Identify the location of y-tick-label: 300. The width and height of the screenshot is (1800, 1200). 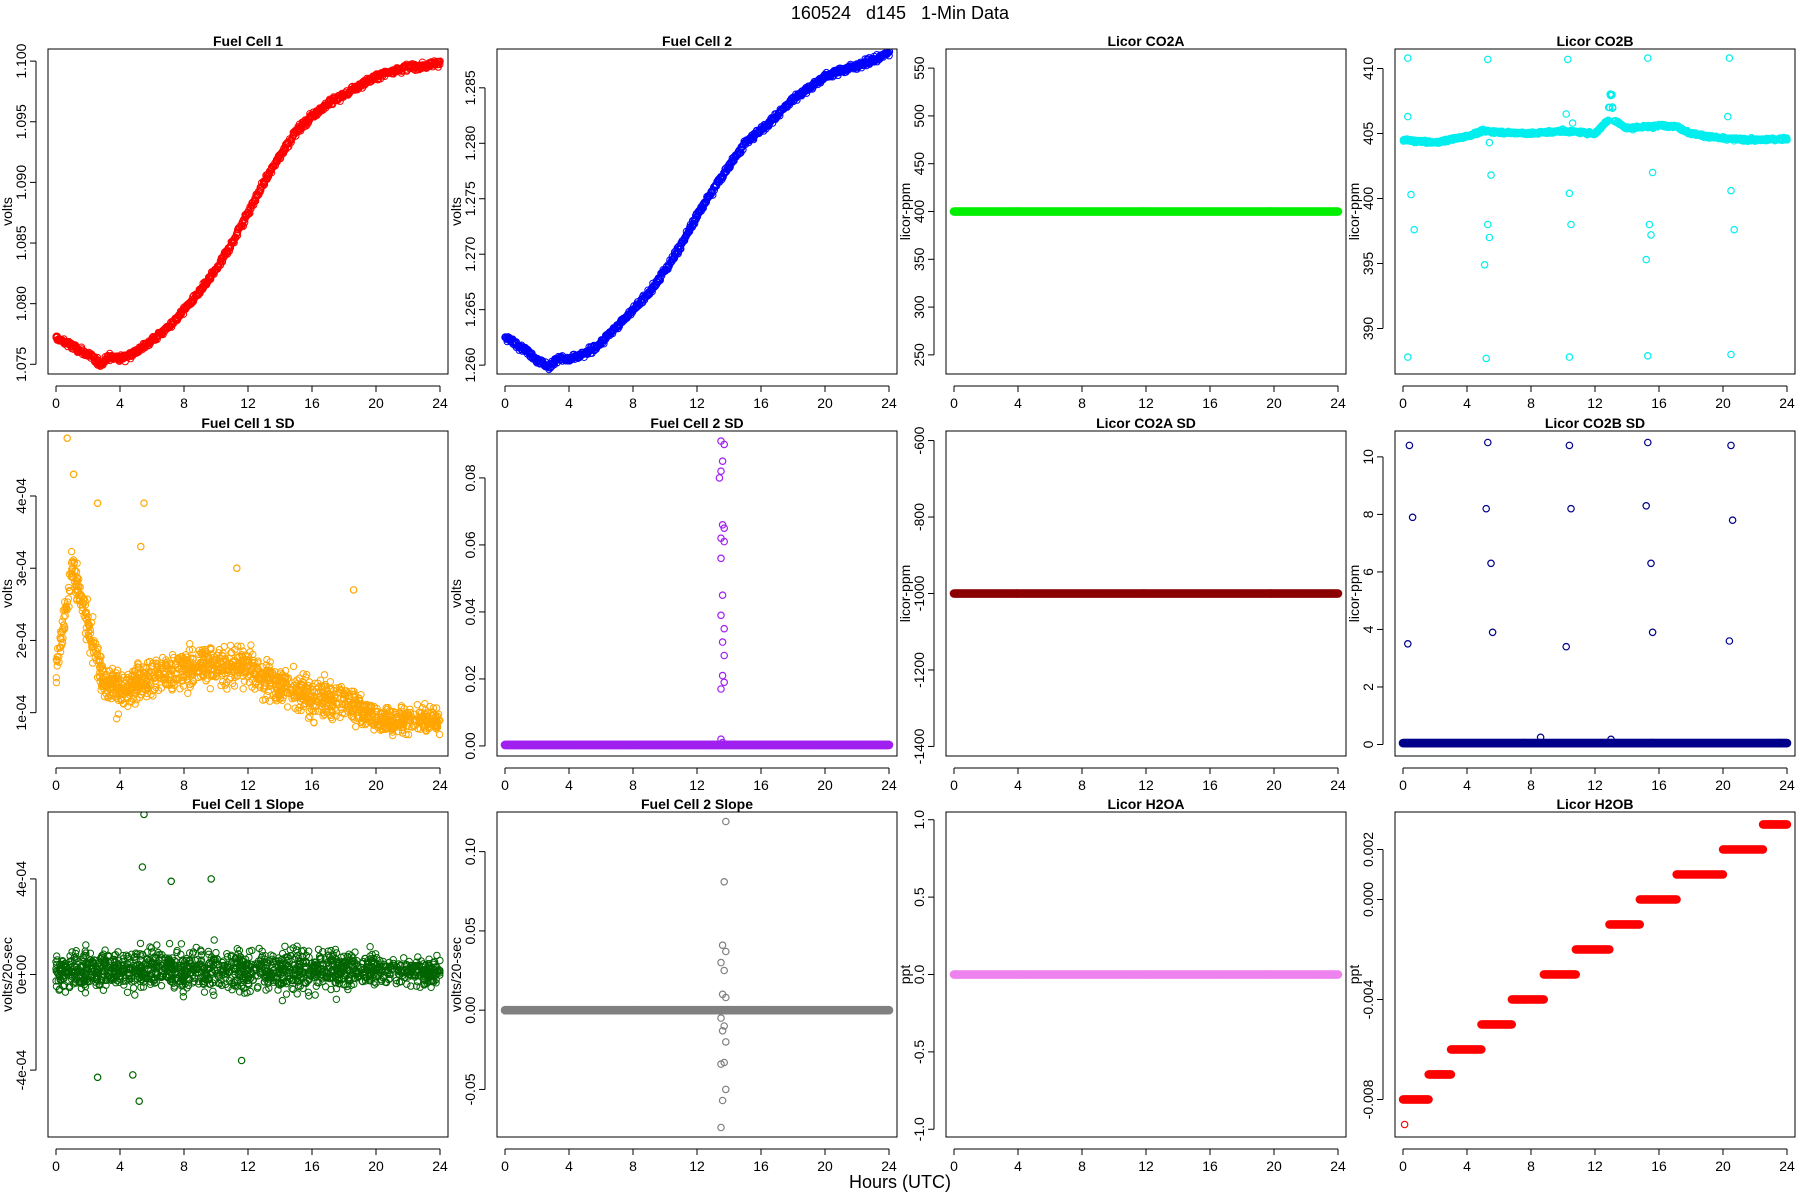
(919, 307).